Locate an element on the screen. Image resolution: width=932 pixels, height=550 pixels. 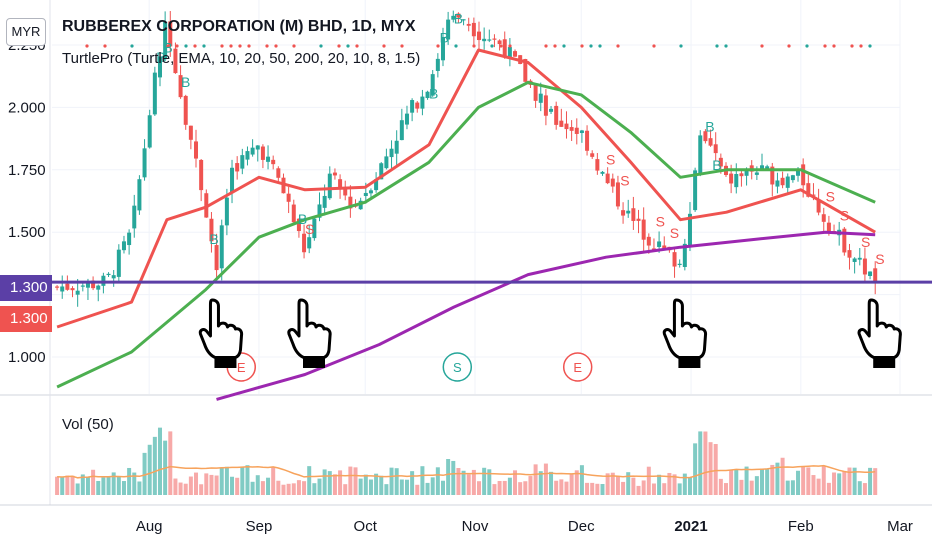
x-tick-label: Oct is located at coordinates (366, 526).